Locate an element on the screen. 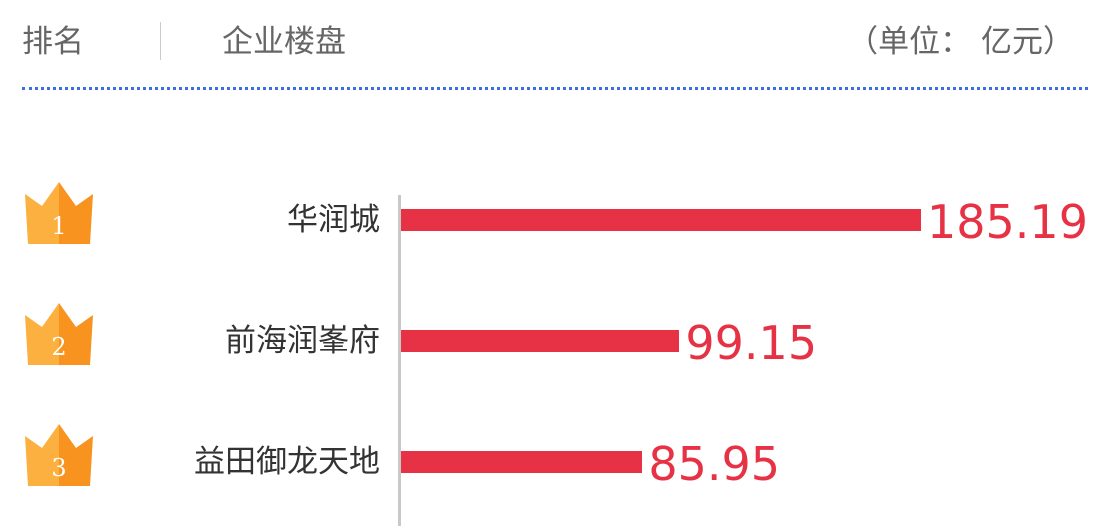  rank-header: 排名 is located at coordinates (53, 42).